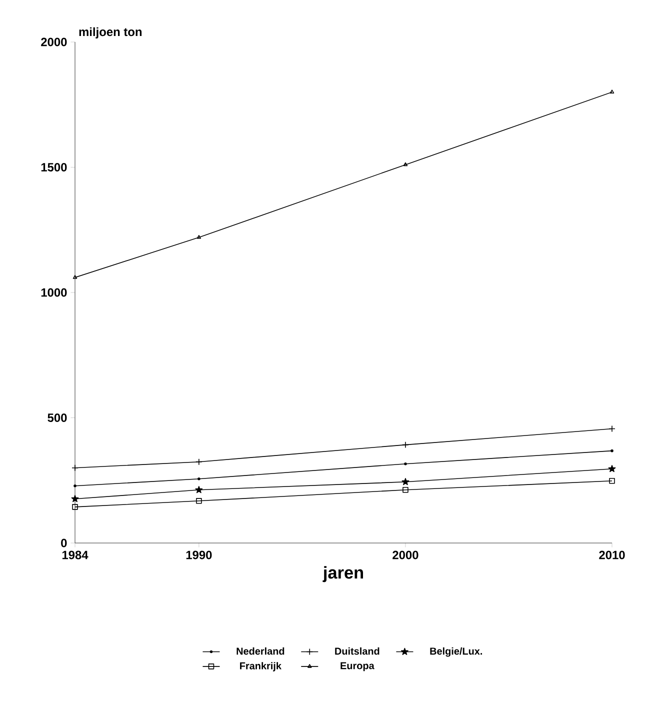 The width and height of the screenshot is (649, 708). I want to click on legend-label: Europa, so click(357, 667).